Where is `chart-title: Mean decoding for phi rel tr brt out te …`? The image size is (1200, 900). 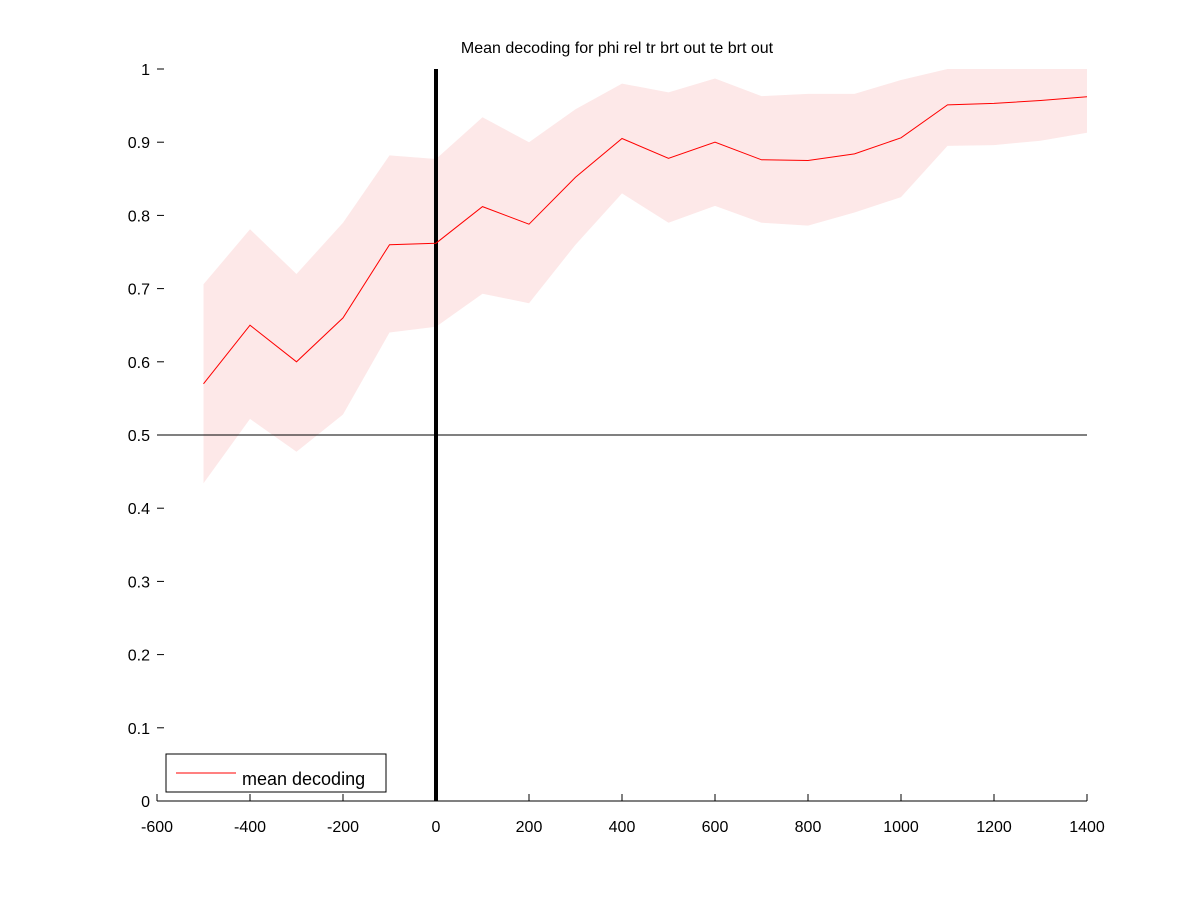
chart-title: Mean decoding for phi rel tr brt out te … is located at coordinates (617, 48).